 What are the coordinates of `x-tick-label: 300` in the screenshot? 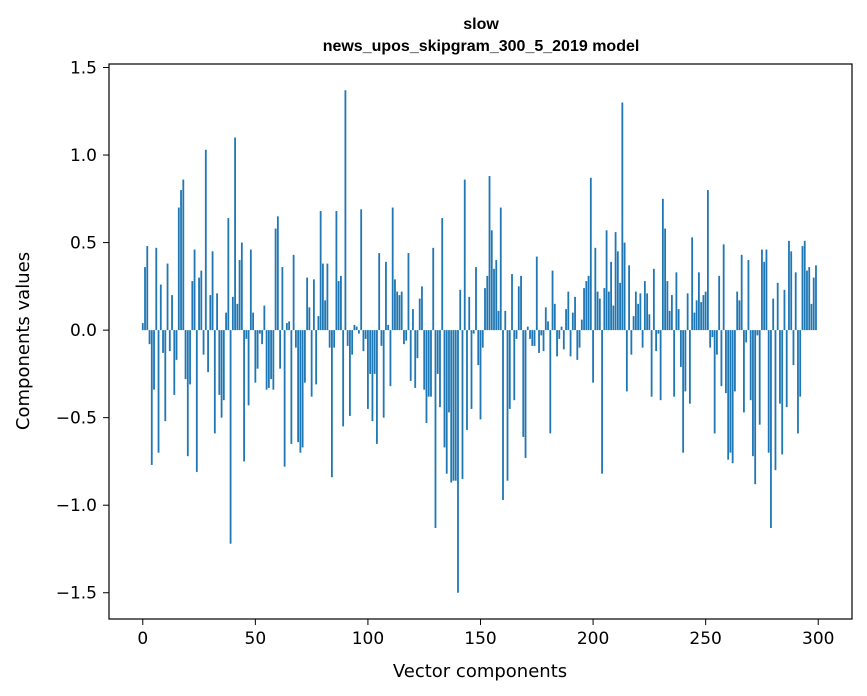 It's located at (818, 639).